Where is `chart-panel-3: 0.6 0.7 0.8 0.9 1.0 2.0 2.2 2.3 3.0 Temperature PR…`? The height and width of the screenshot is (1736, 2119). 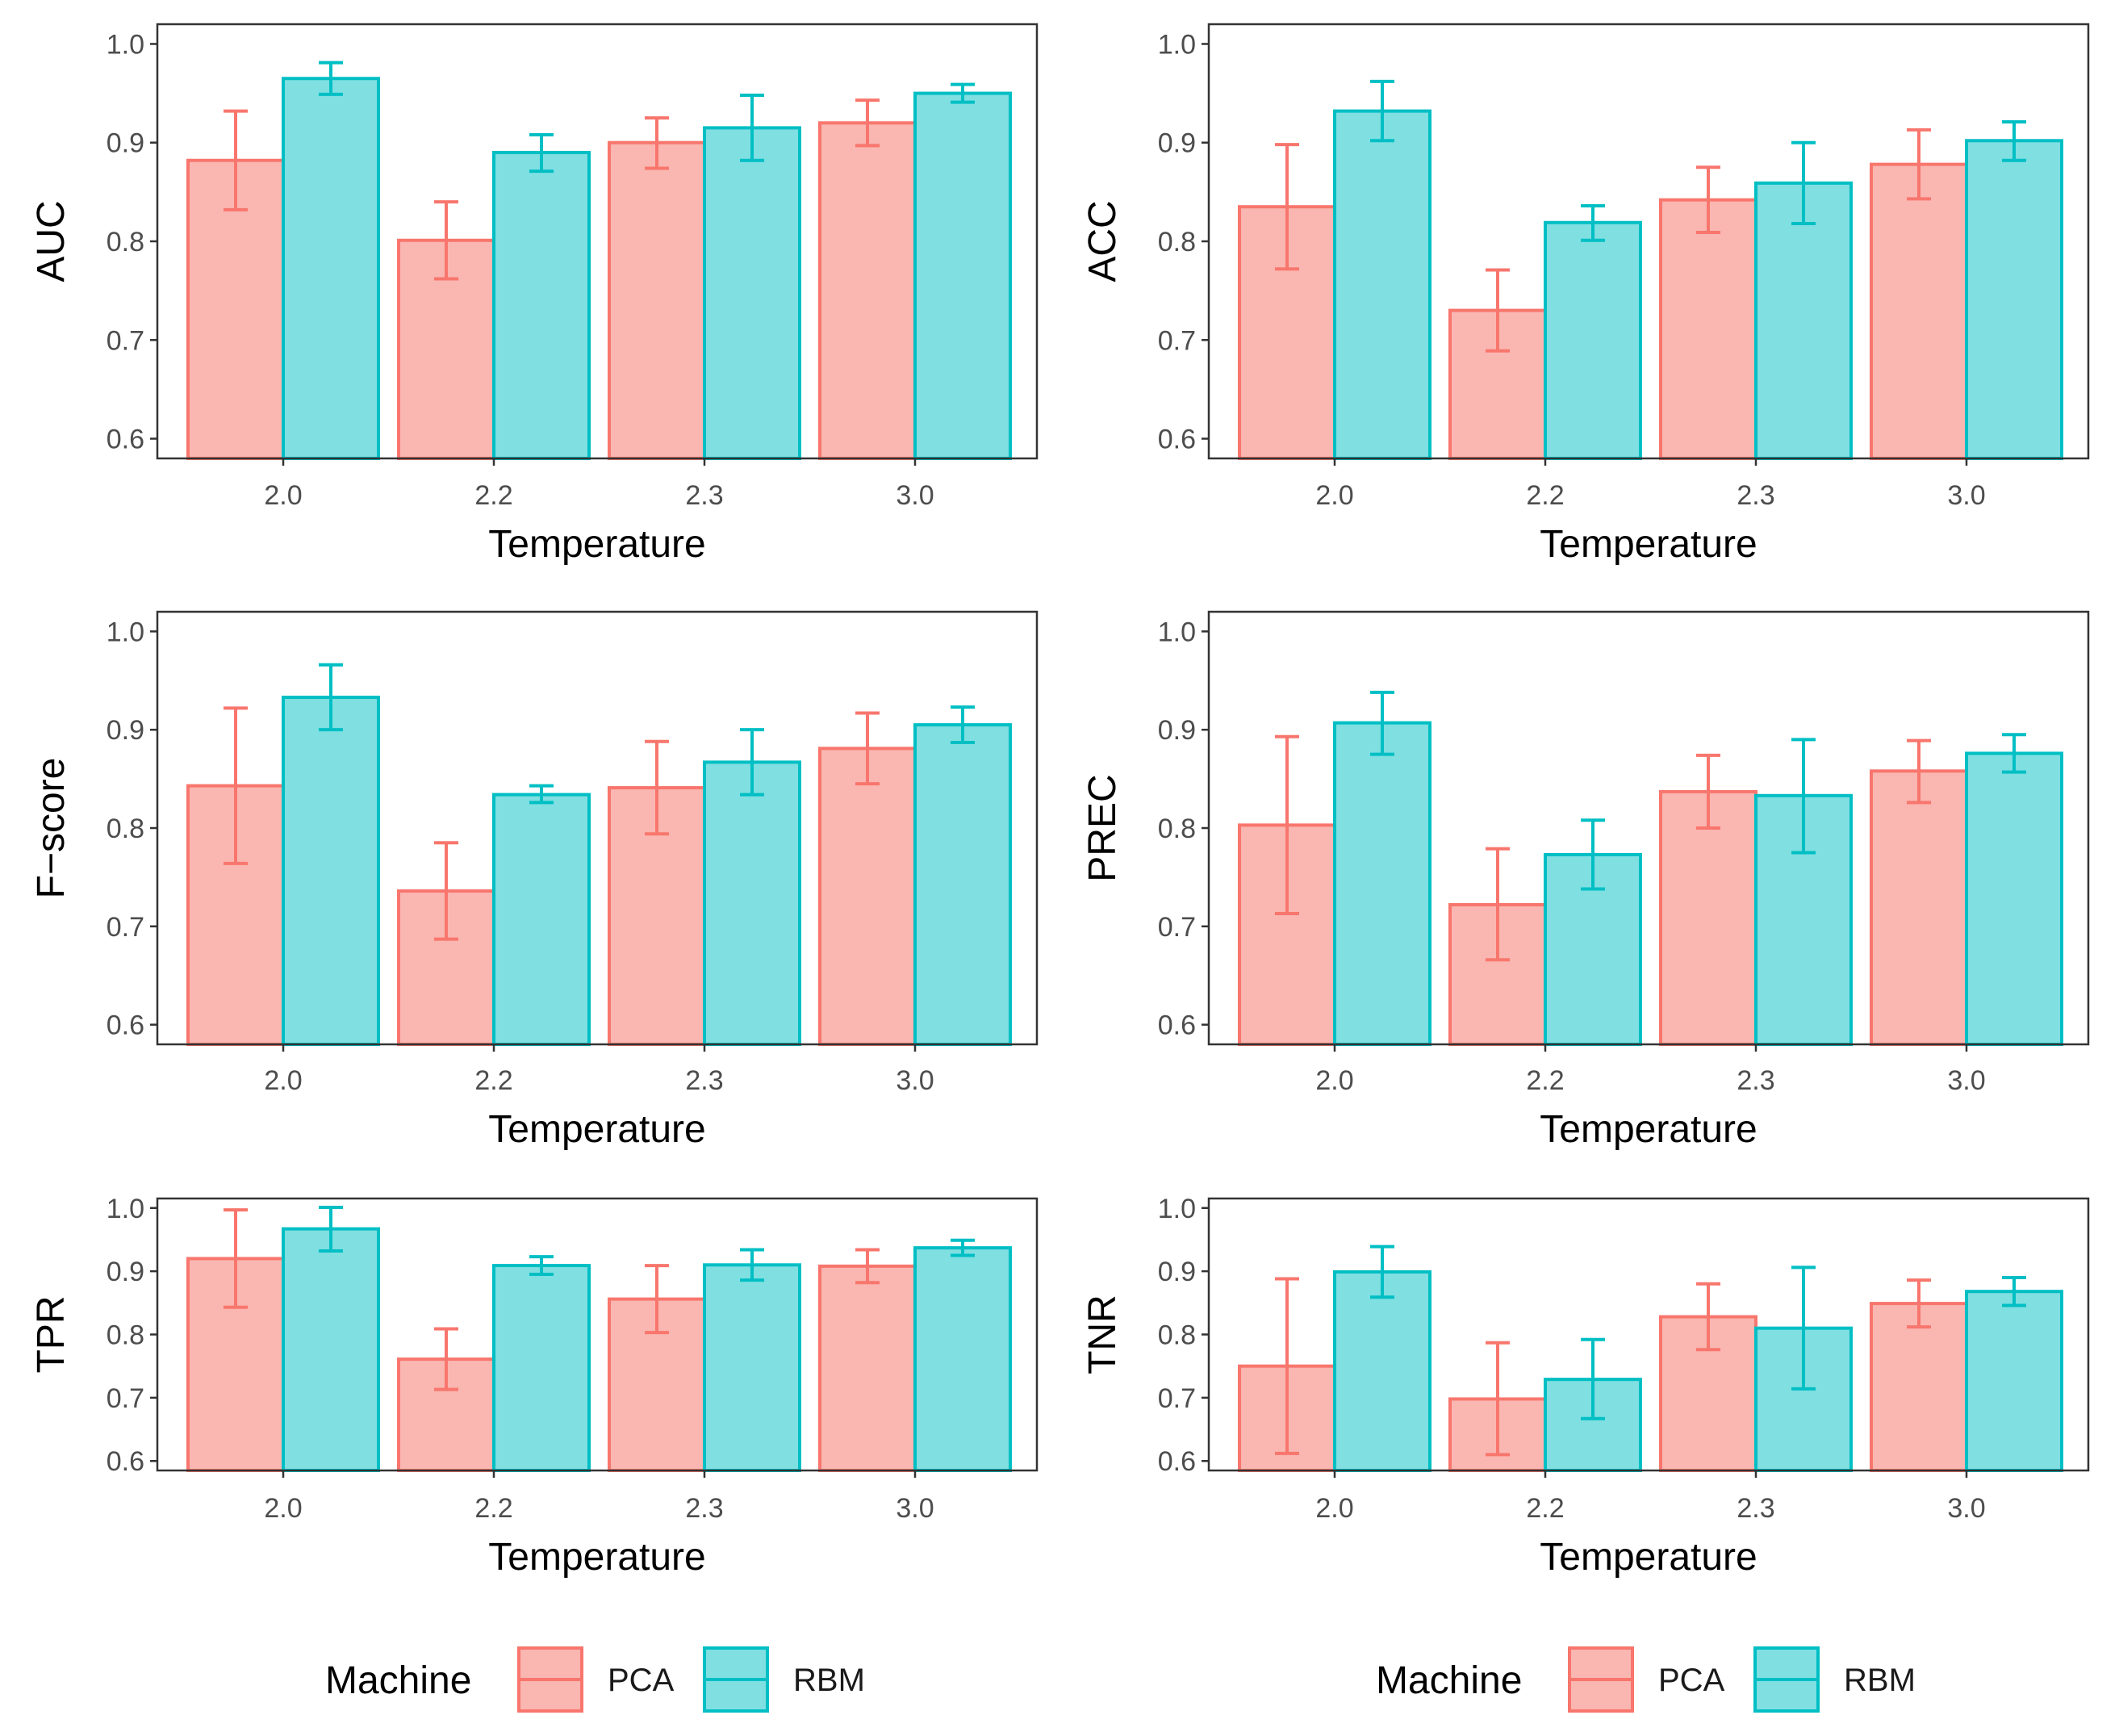 chart-panel-3: 0.6 0.7 0.8 0.9 1.0 2.0 2.2 2.3 3.0 Temperature PR… is located at coordinates (1585, 881).